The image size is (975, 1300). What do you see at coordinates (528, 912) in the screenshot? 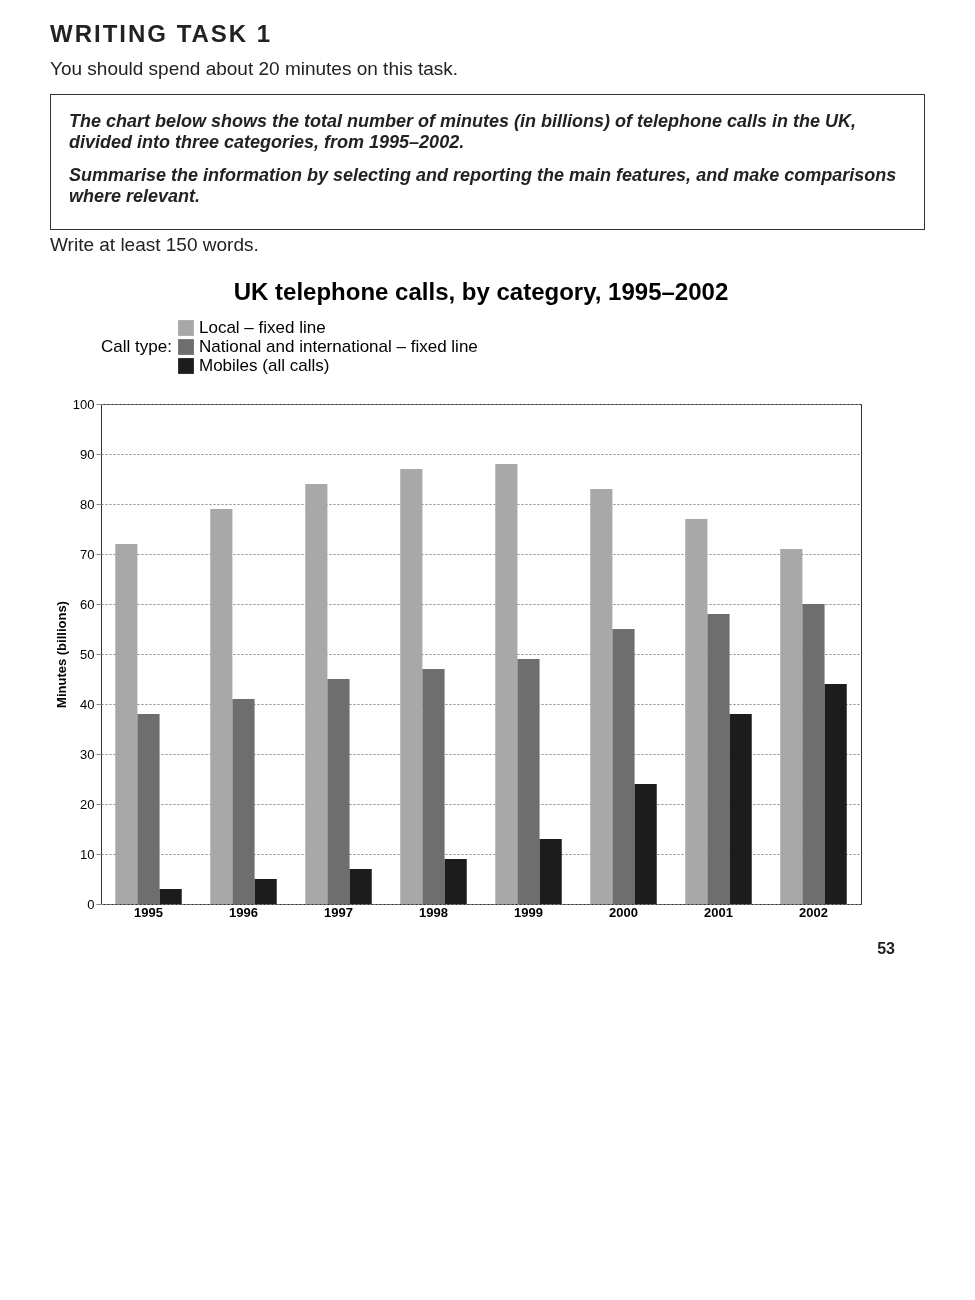
I see `x-tick-label: 1999` at bounding box center [528, 912].